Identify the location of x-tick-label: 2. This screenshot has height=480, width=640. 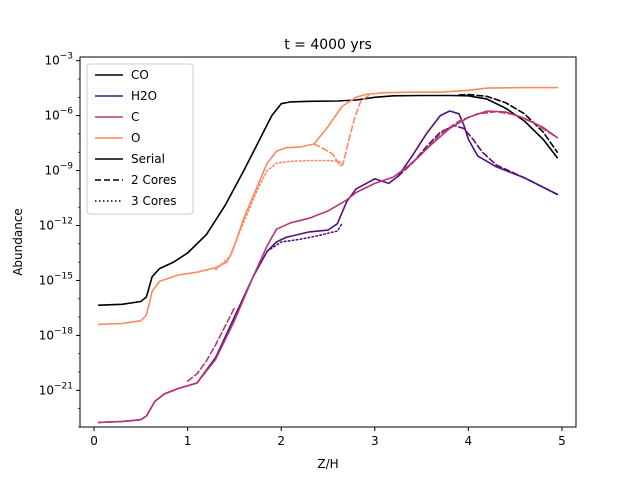
(281, 441).